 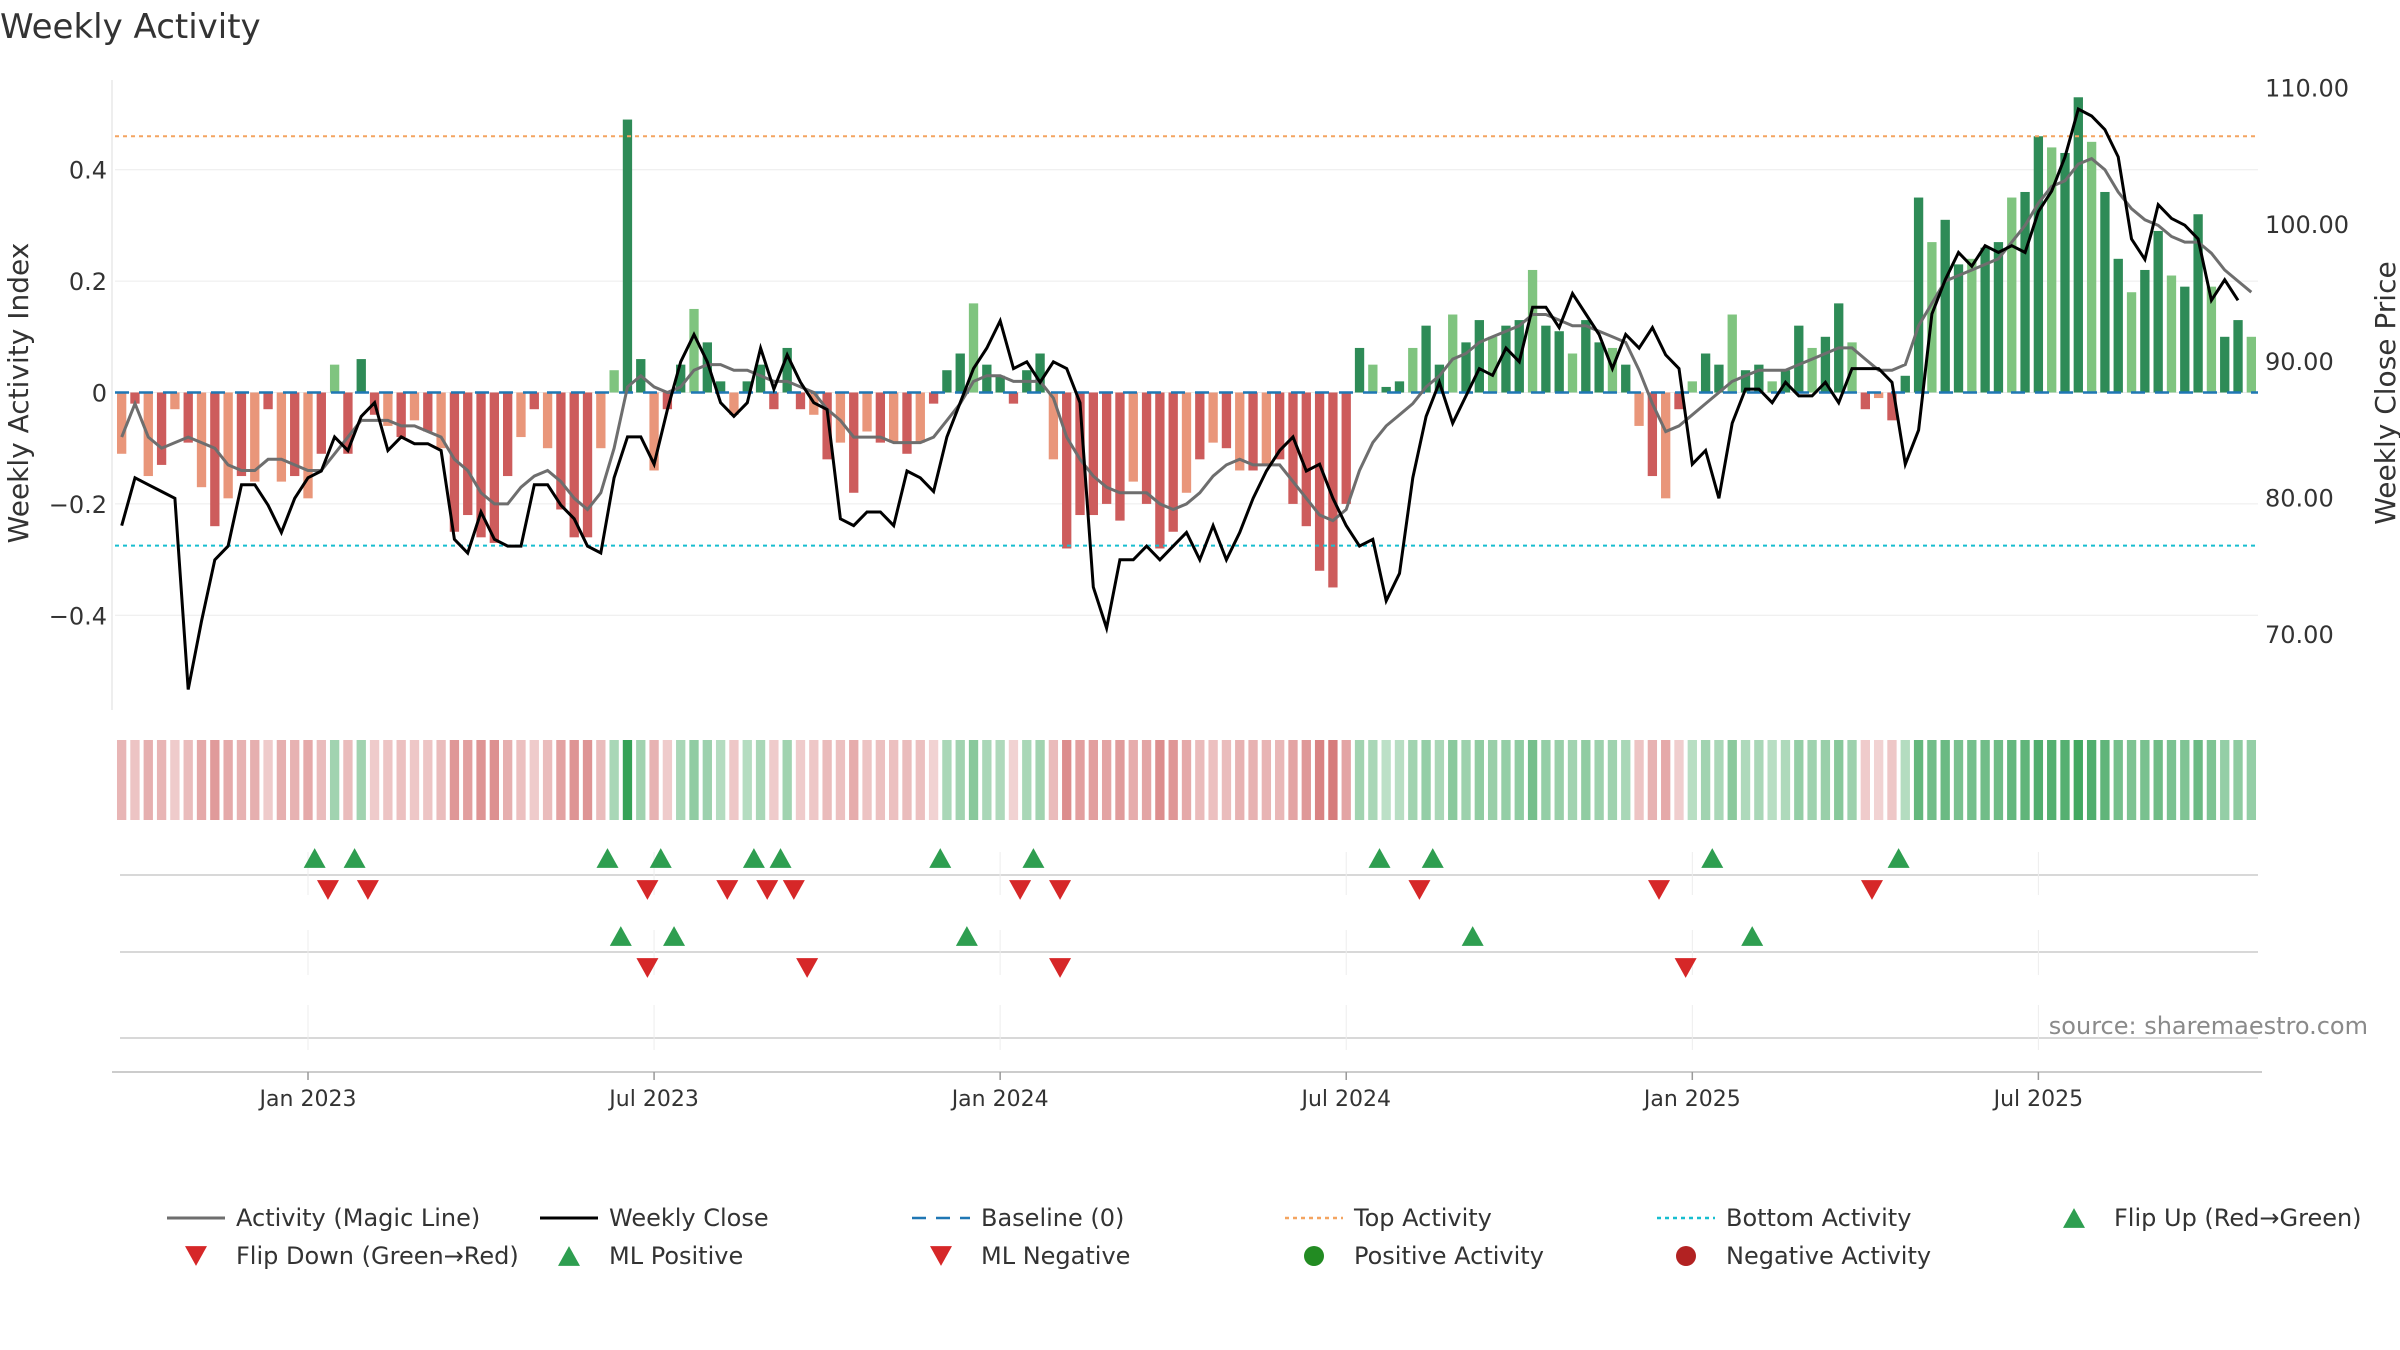 I want to click on y-tick-label-2: 0, so click(x=99, y=394).